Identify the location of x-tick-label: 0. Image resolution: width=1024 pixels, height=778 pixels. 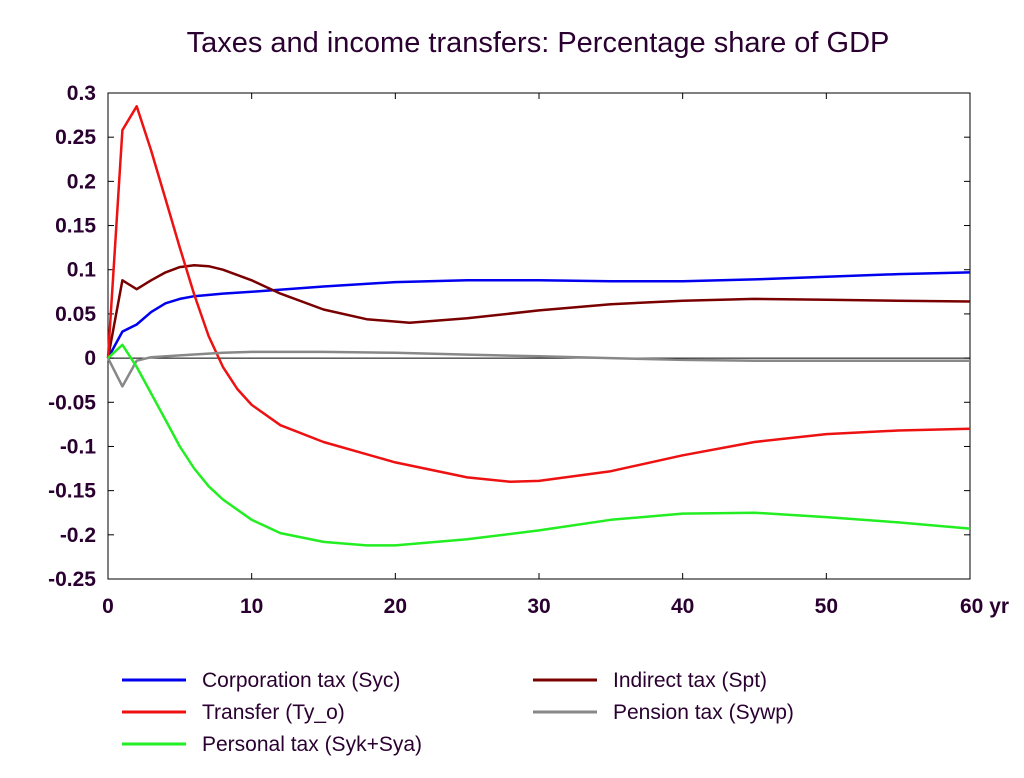
(108, 606).